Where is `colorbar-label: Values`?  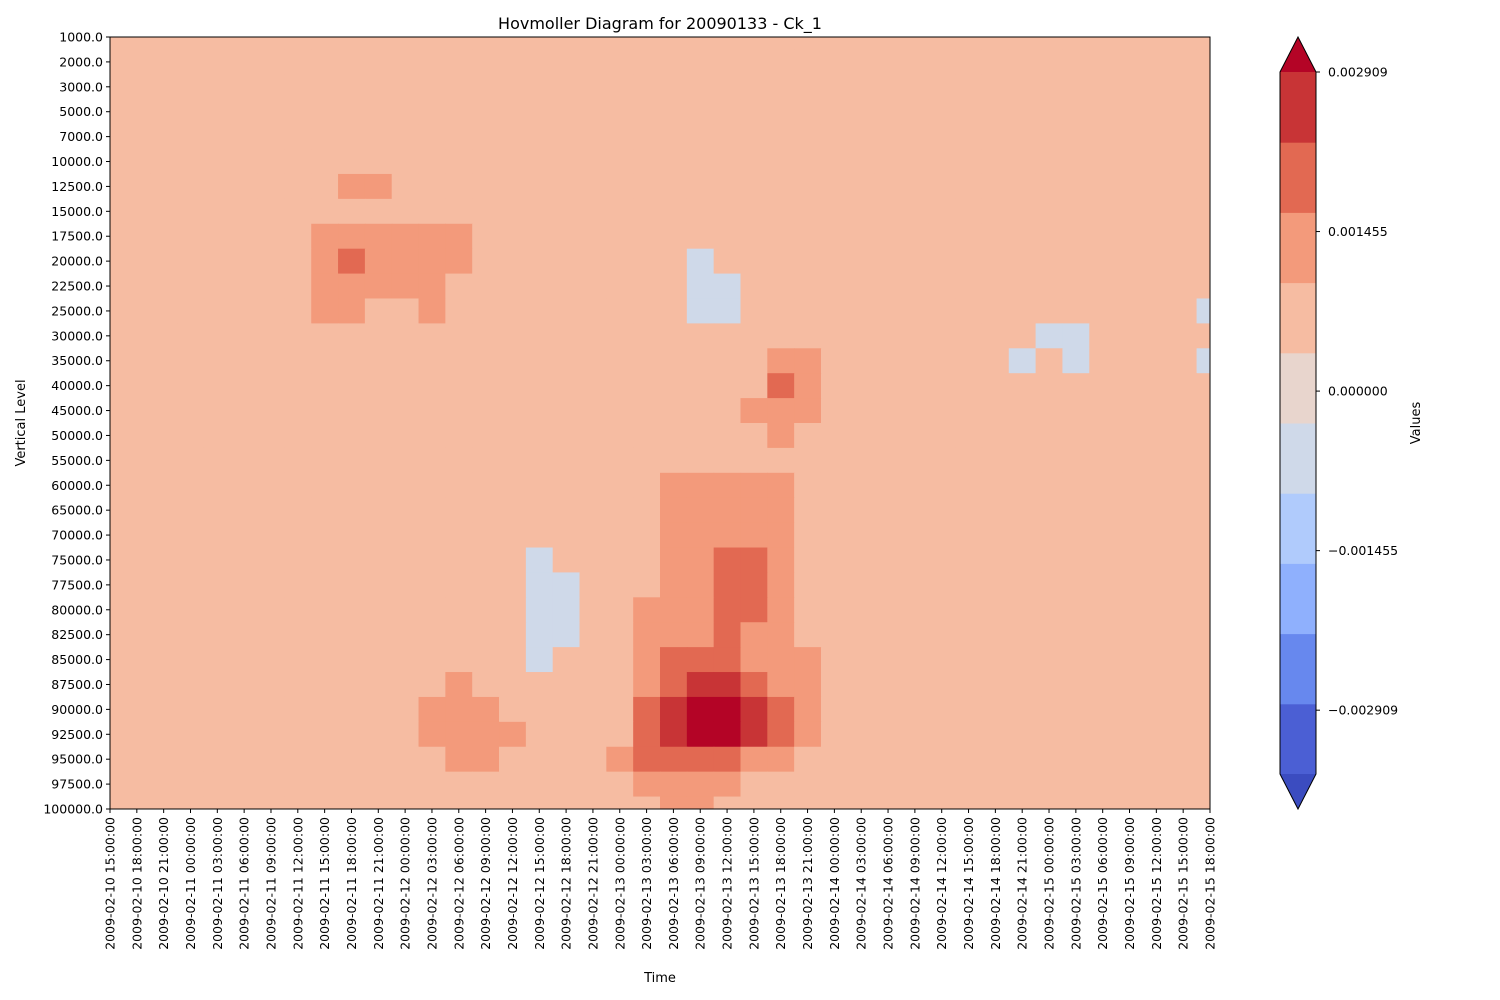
colorbar-label: Values is located at coordinates (1416, 423).